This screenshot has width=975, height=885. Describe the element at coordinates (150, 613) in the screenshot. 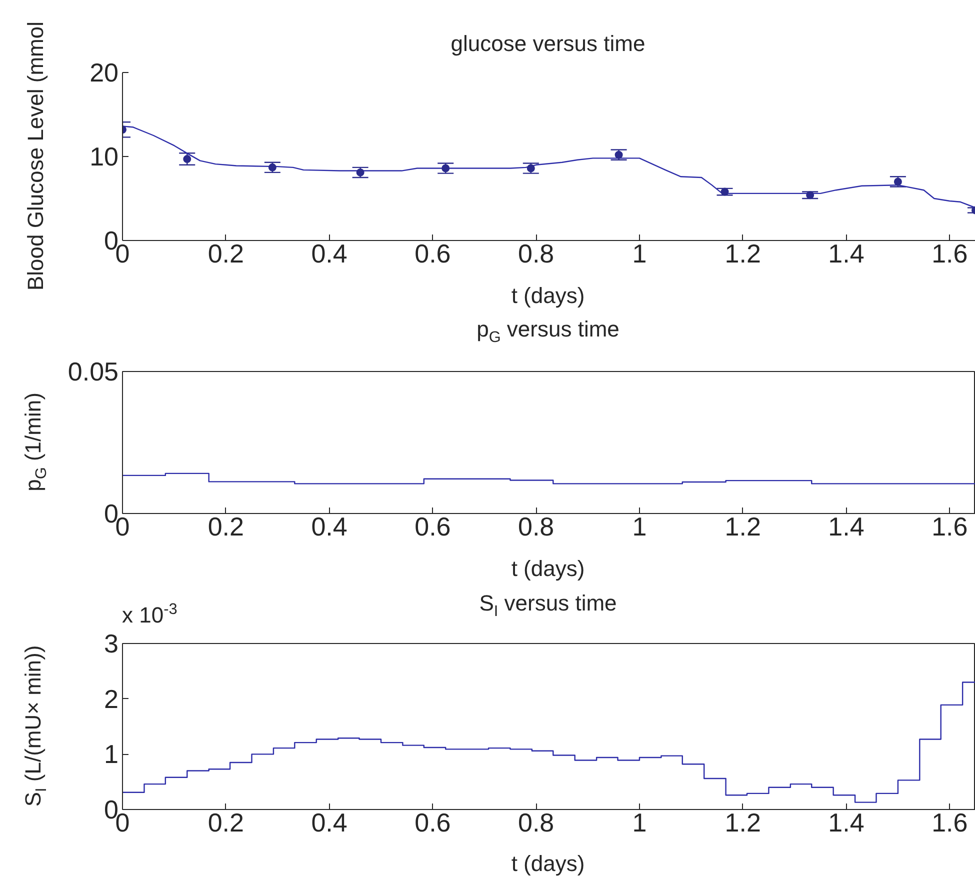

I see `text: x 10$^{-3}$` at that location.